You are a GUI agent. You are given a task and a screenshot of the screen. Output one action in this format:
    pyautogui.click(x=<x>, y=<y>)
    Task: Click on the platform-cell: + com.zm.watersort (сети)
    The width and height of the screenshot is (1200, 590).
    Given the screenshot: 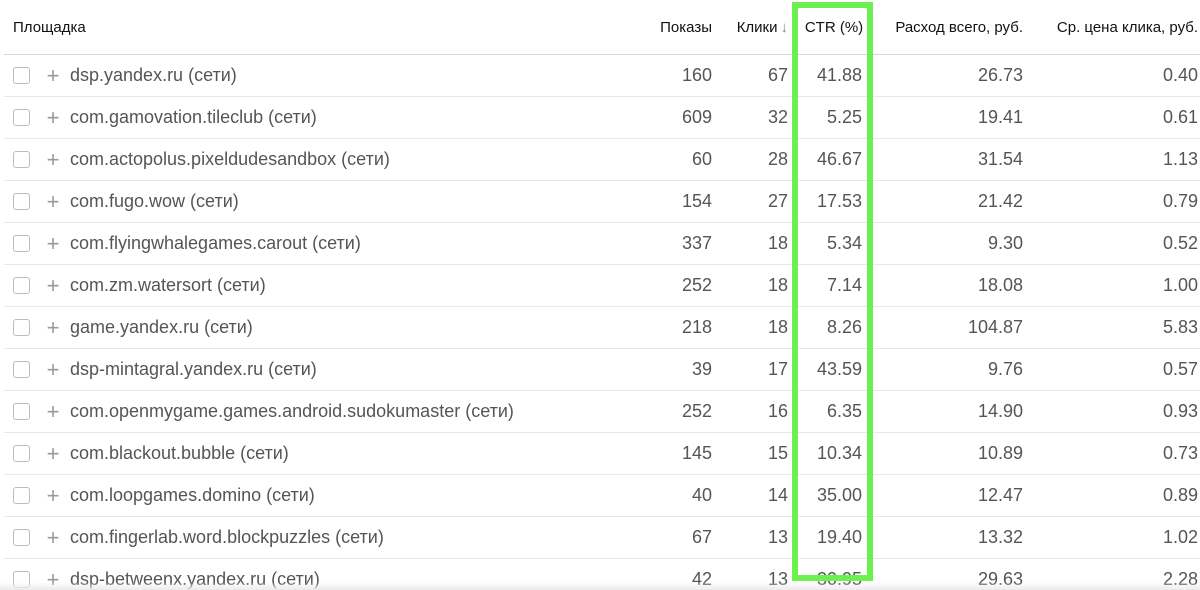 What is the action you would take?
    pyautogui.click(x=319, y=285)
    